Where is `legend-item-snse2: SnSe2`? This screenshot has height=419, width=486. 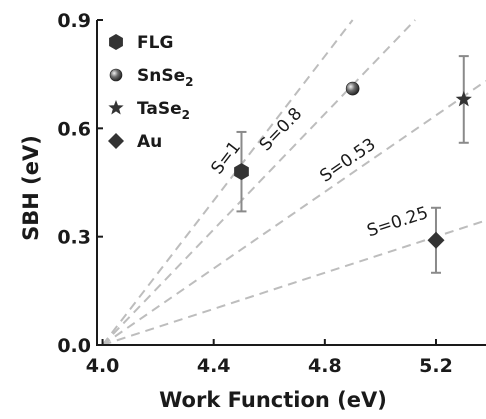 legend-item-snse2: SnSe2 is located at coordinates (151, 77).